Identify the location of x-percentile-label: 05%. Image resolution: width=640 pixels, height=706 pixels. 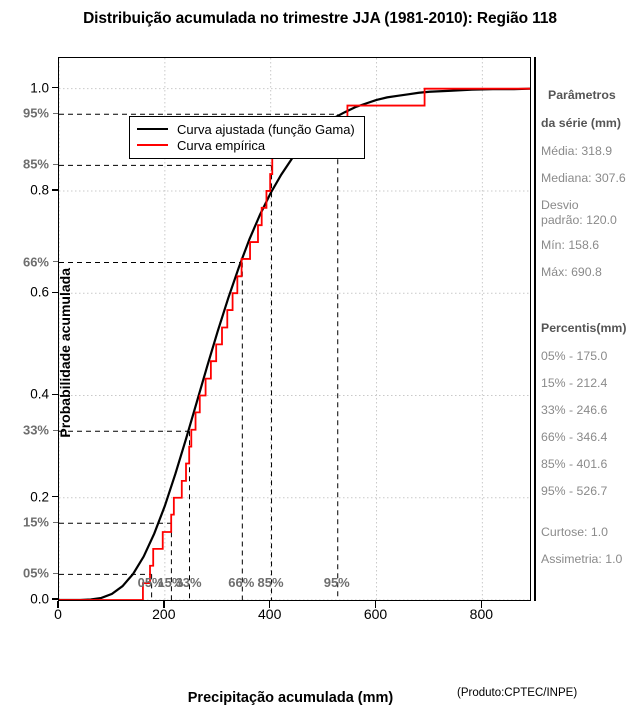
(150, 582).